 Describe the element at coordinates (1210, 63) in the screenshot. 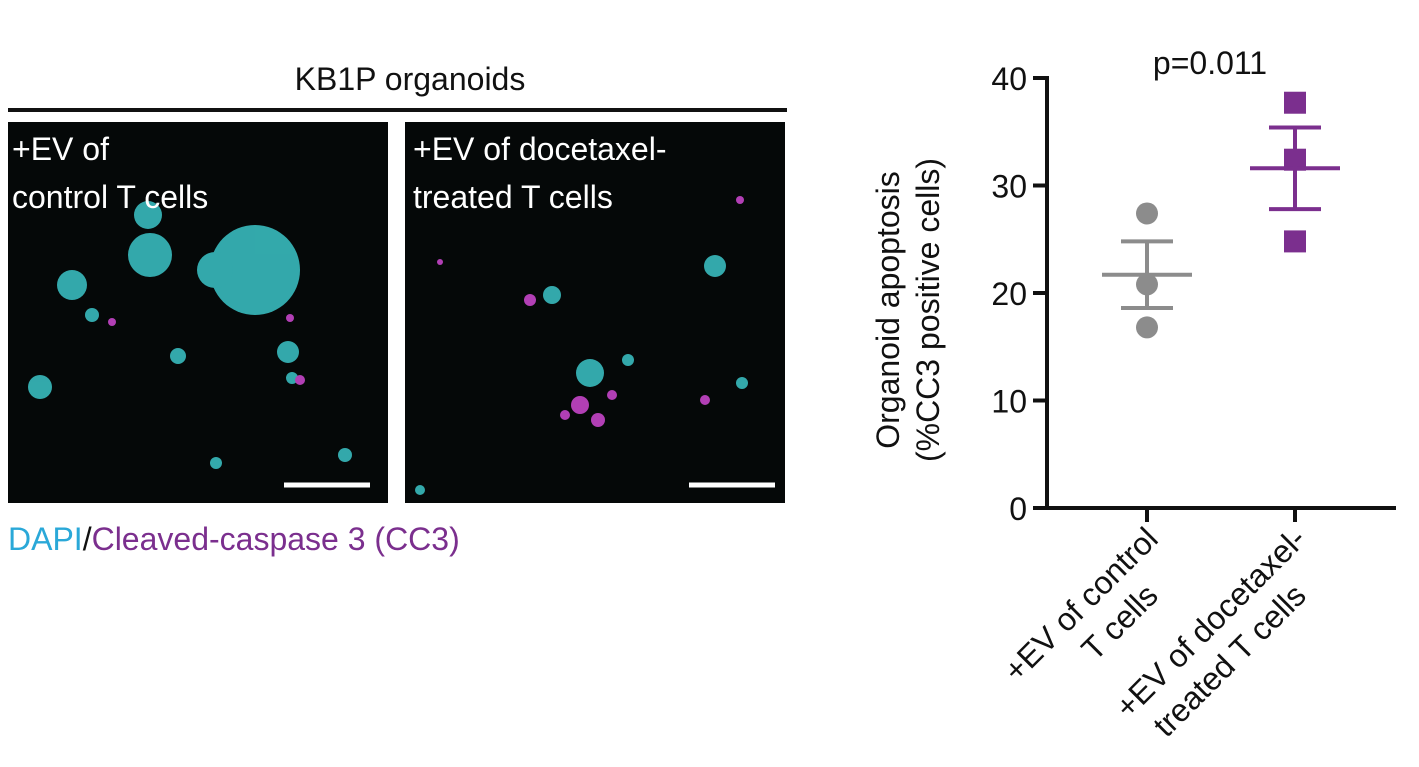

I see `chart-title: p=0.011` at that location.